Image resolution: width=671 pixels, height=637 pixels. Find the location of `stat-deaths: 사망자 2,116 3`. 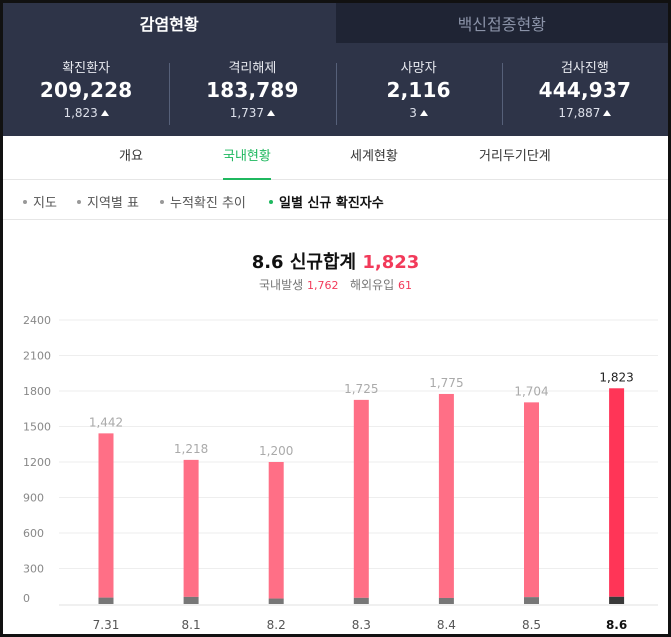

stat-deaths: 사망자 2,116 3 is located at coordinates (418, 96).